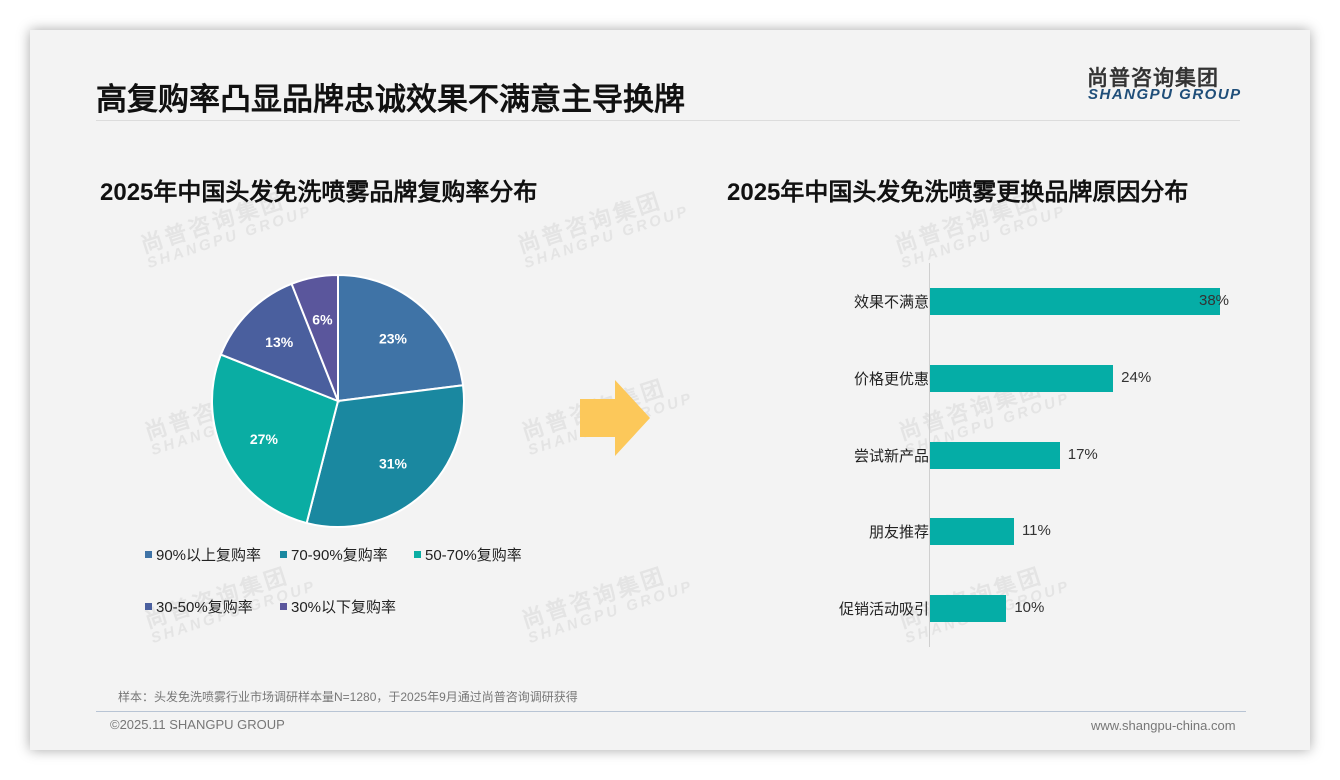  Describe the element at coordinates (203, 554) in the screenshot. I see `legend-item: 90%以上复购率` at that location.